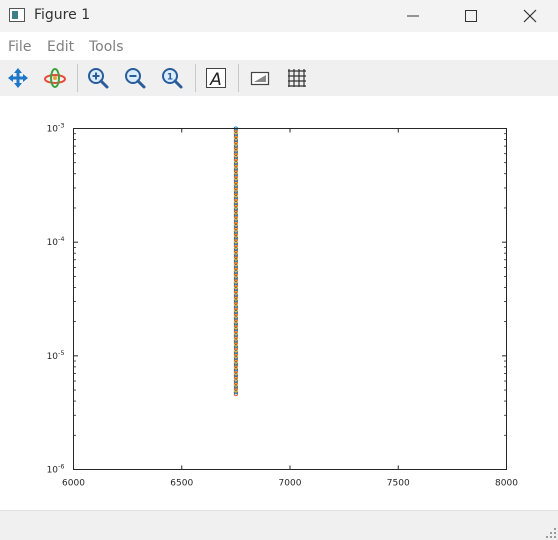 The height and width of the screenshot is (540, 558). What do you see at coordinates (279, 48) in the screenshot?
I see `menu-bar: File Edit Tools` at bounding box center [279, 48].